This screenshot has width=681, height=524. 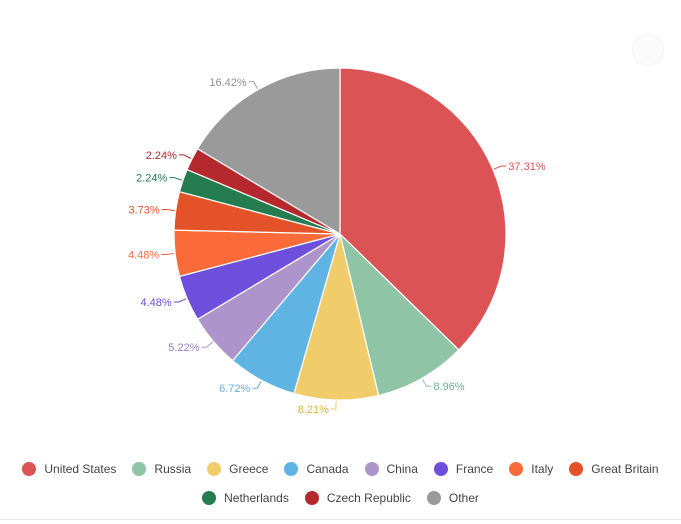 I want to click on legend-item-china: China, so click(x=391, y=469).